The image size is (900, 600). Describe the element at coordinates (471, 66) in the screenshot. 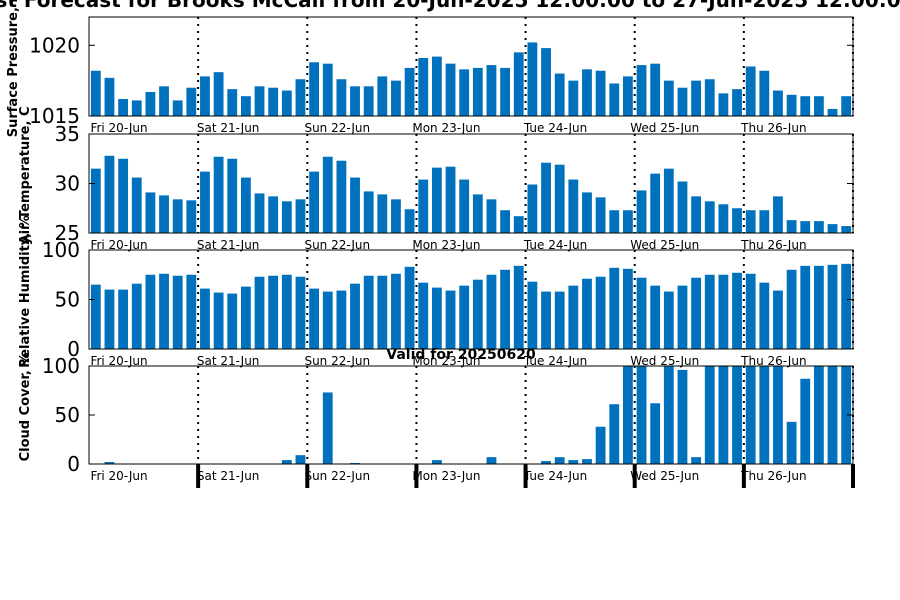

I see `plot-frame` at that location.